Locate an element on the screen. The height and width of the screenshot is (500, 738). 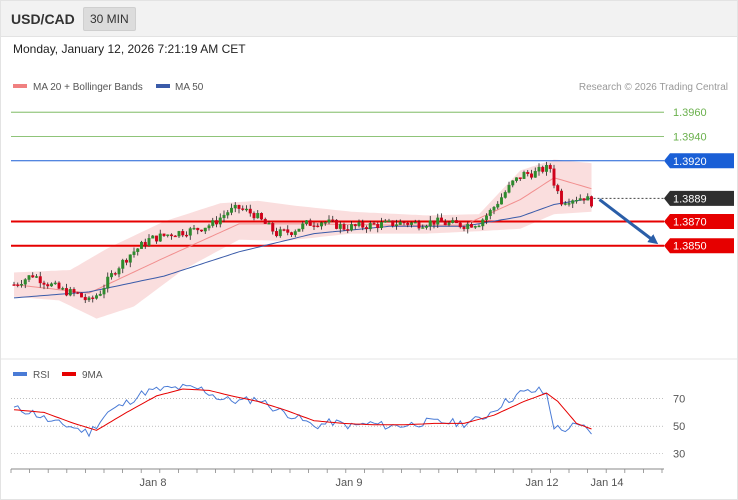
ma50-legend-label: MA 50 is located at coordinates (189, 87).